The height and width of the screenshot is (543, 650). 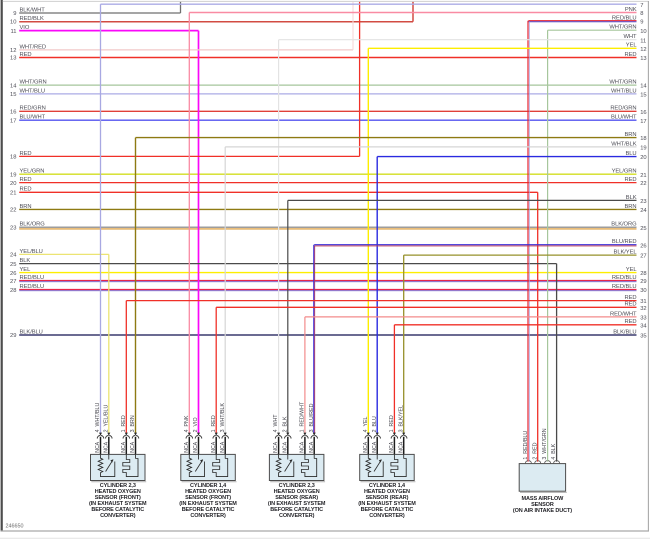 What do you see at coordinates (643, 326) in the screenshot?
I see `svg-text: 34` at bounding box center [643, 326].